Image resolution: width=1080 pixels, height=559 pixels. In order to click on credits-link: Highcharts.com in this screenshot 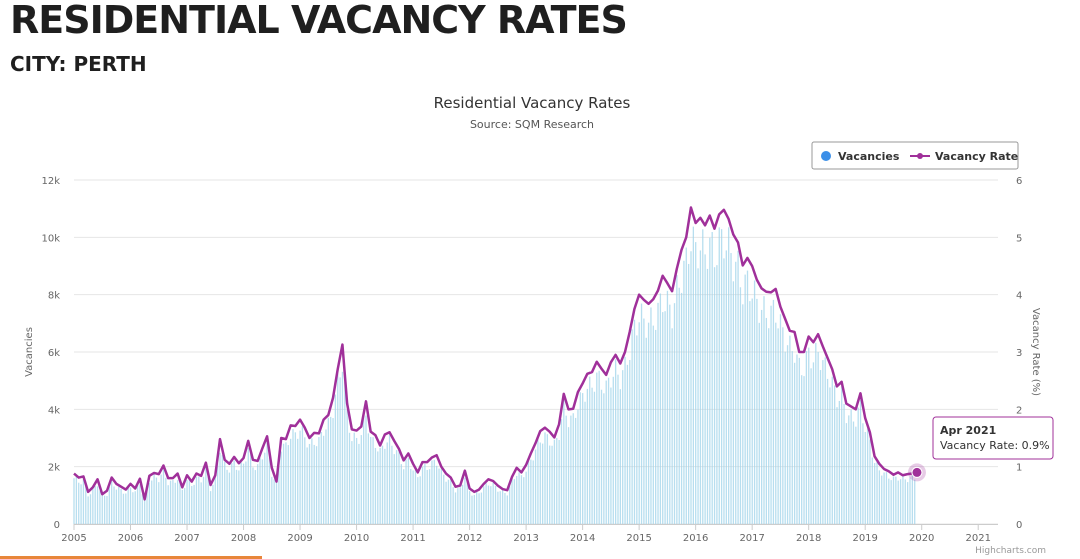, I will do `click(1010, 551)`.